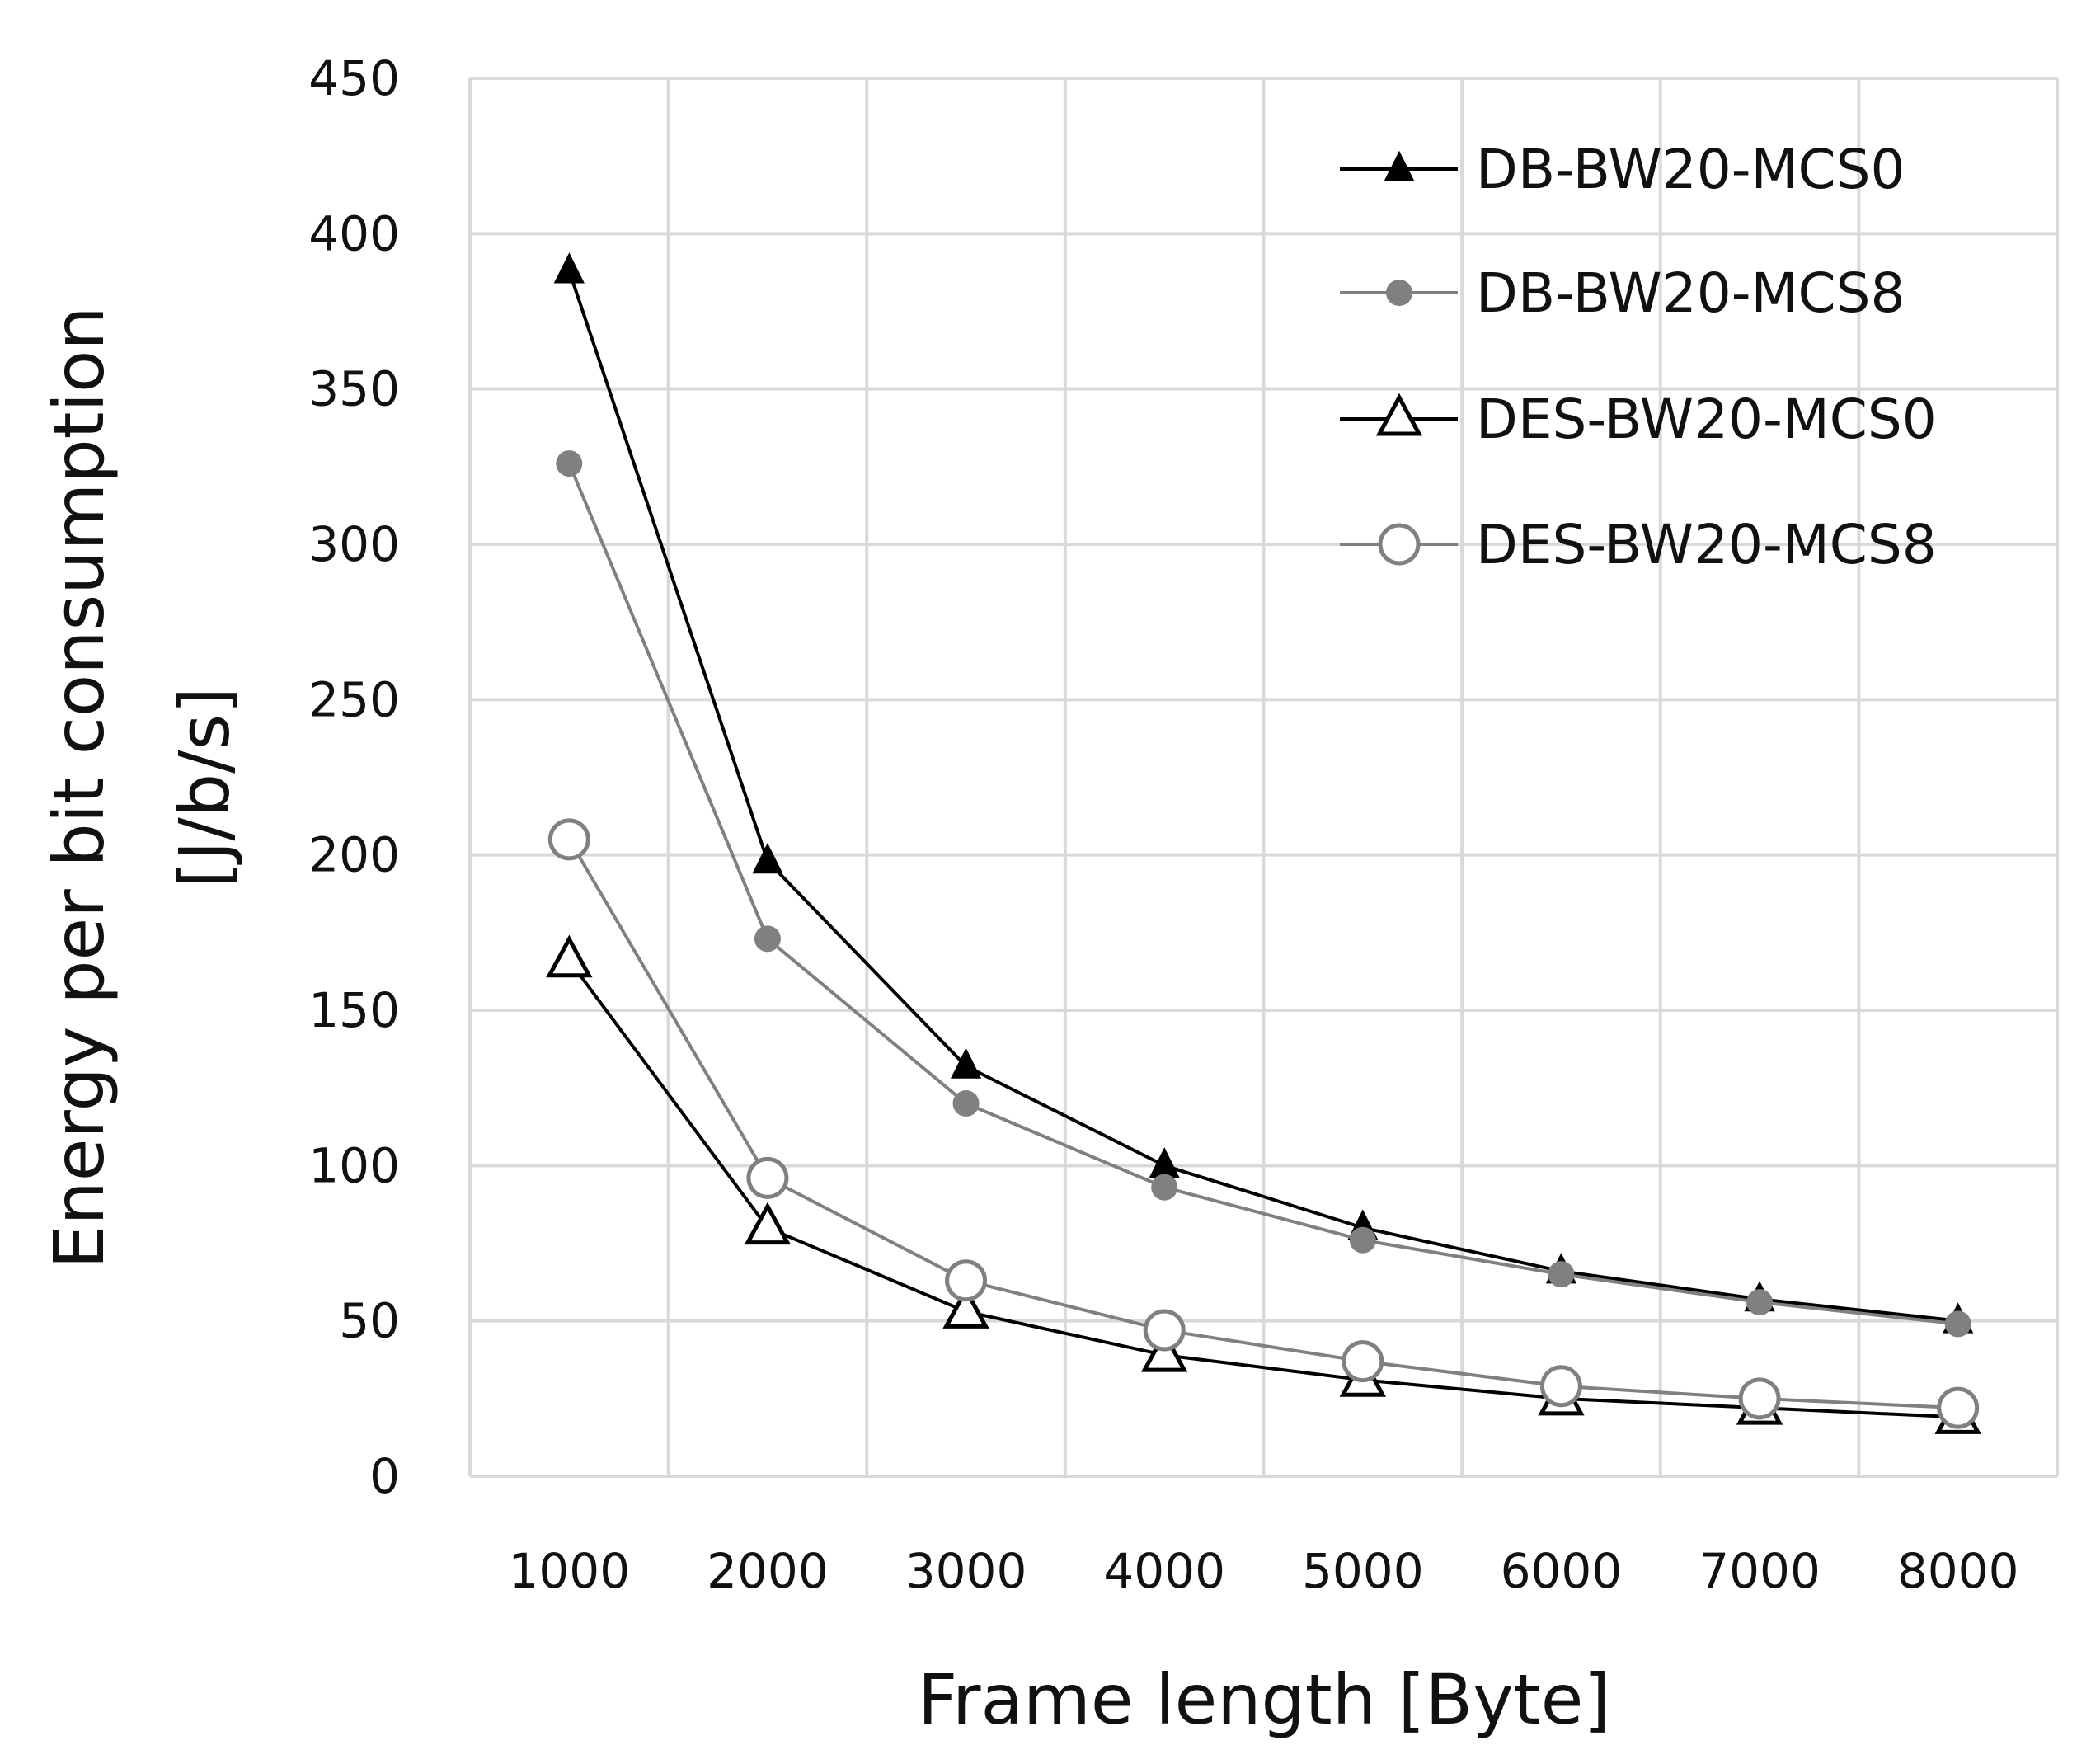 This screenshot has width=2091, height=1764. Describe the element at coordinates (354, 233) in the screenshot. I see `y-tick-label: 400` at that location.